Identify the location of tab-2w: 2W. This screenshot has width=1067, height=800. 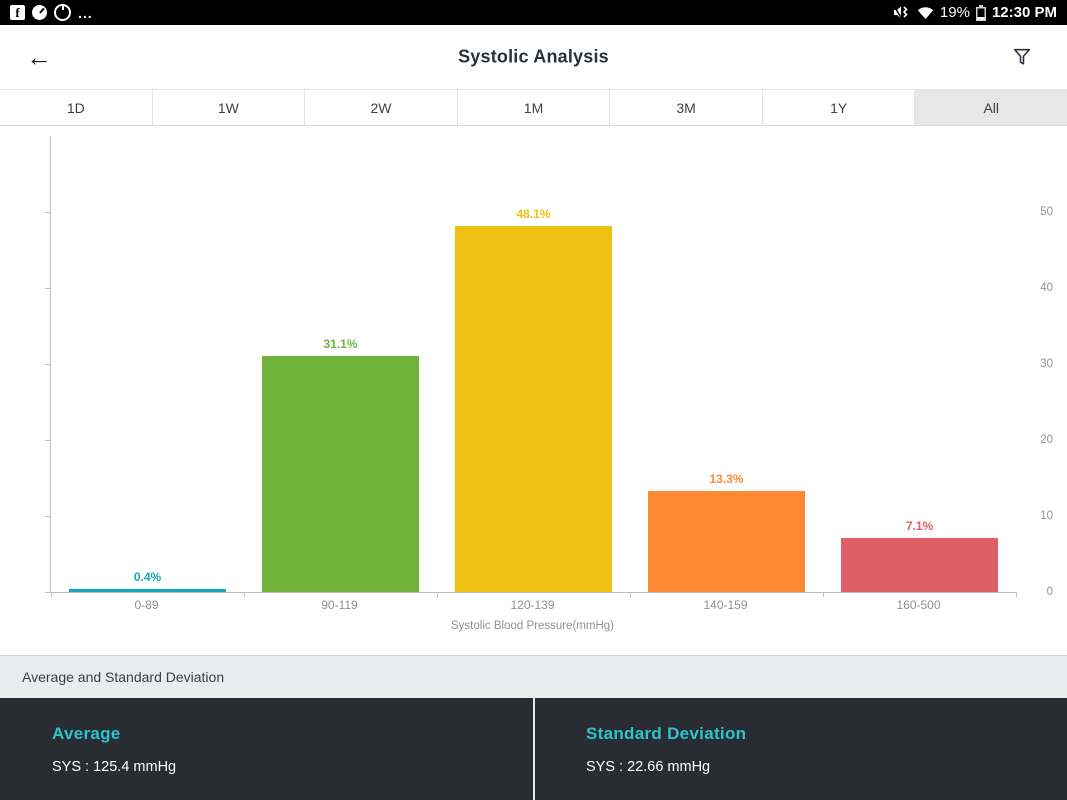
(381, 107).